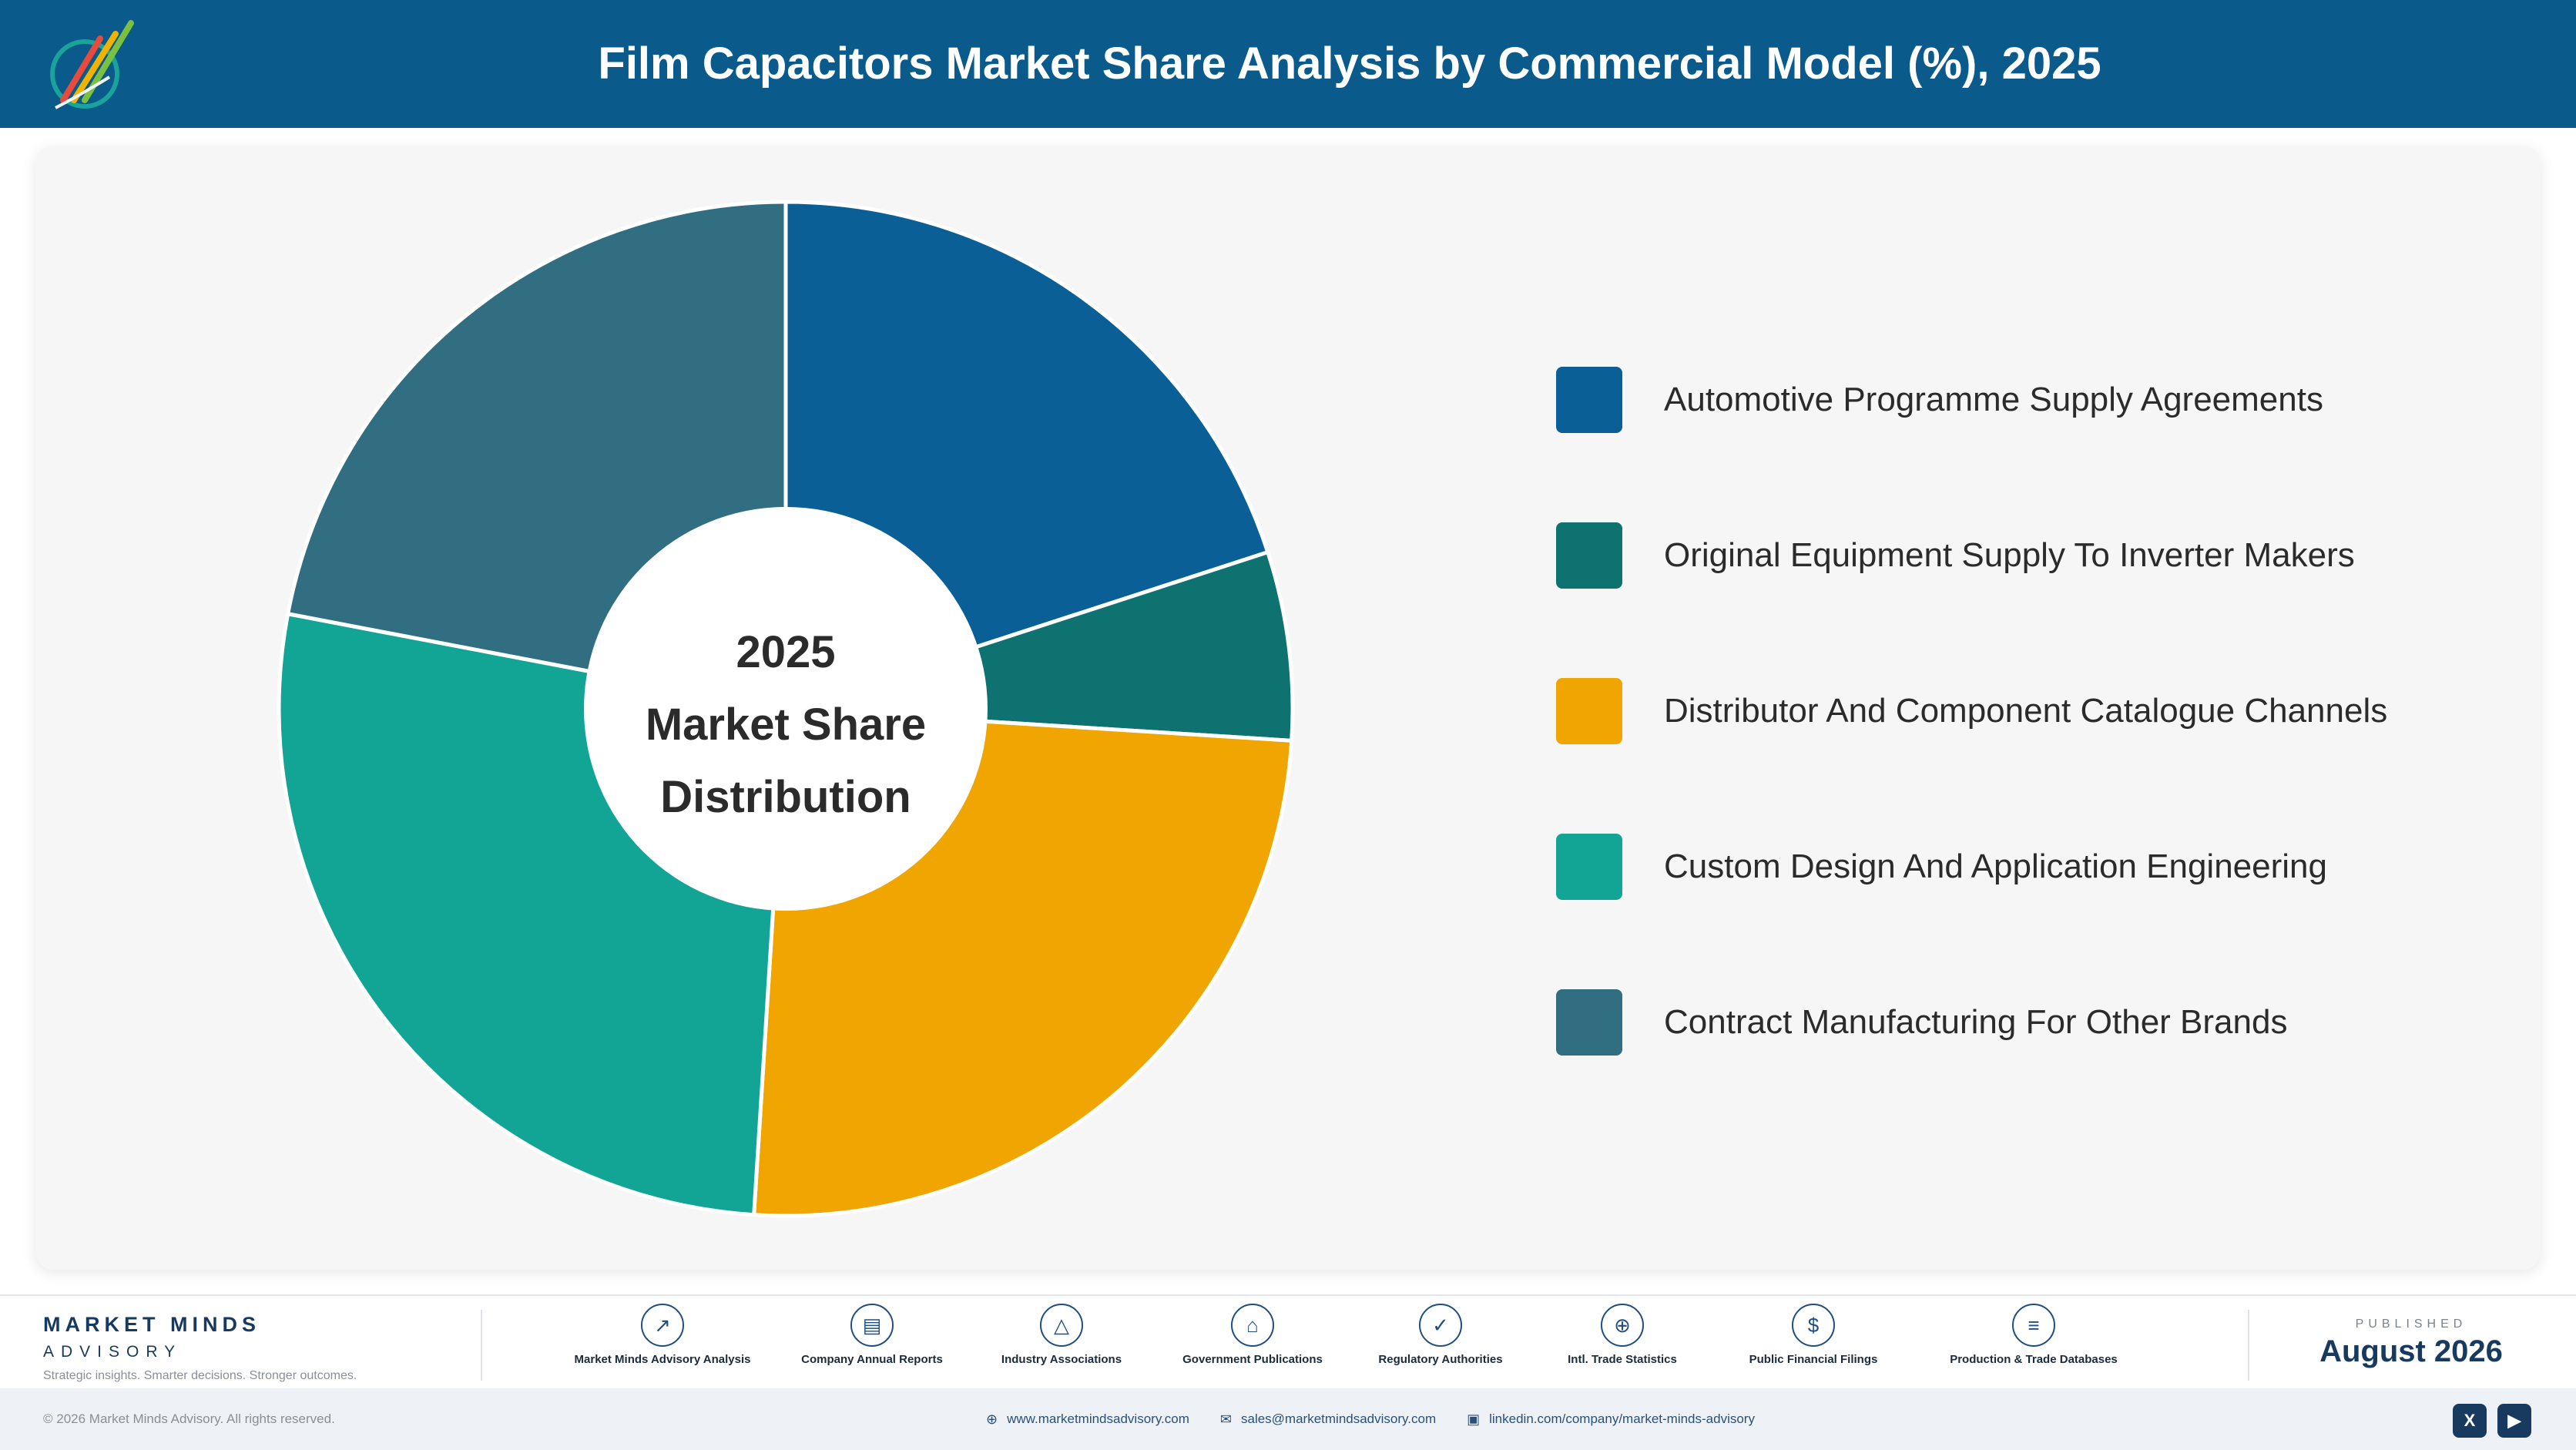 This screenshot has width=2576, height=1450. What do you see at coordinates (1474, 1419) in the screenshot?
I see `linkedin-icon: ▣` at bounding box center [1474, 1419].